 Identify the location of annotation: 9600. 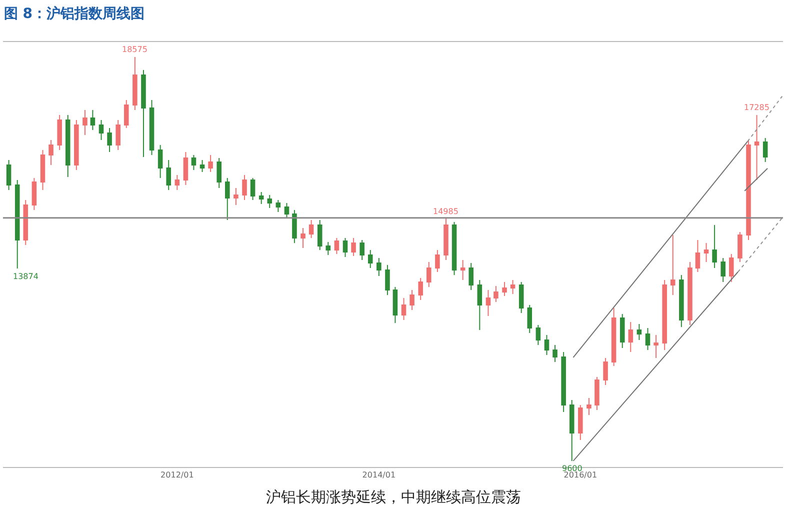
(572, 468).